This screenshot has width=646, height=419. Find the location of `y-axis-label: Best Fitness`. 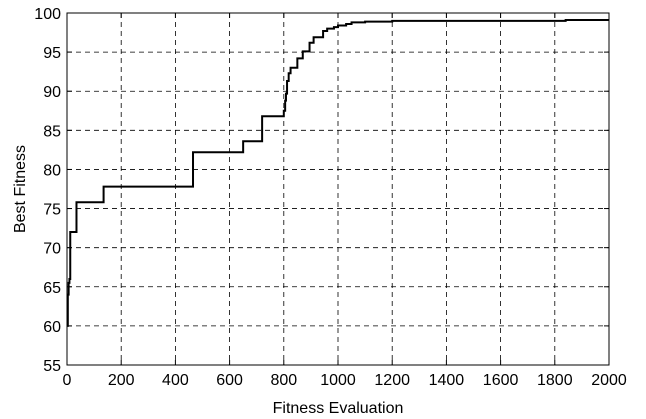

y-axis-label: Best Fitness is located at coordinates (20, 189).